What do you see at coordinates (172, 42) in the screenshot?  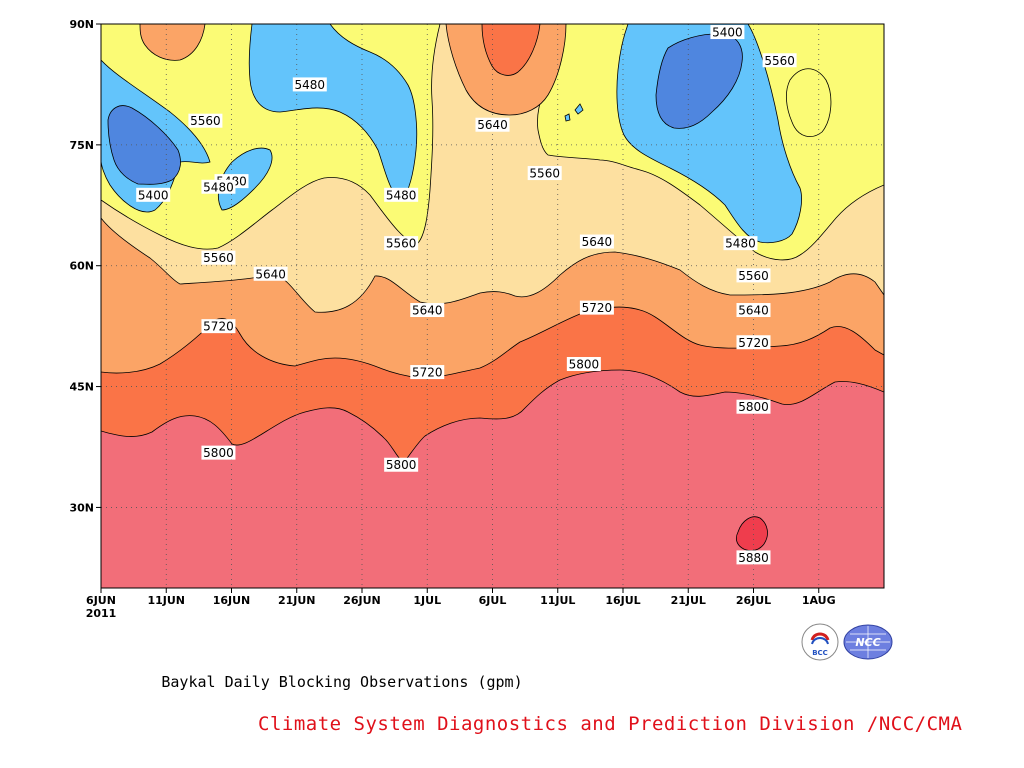 I see `band-5640-5720-top-left` at bounding box center [172, 42].